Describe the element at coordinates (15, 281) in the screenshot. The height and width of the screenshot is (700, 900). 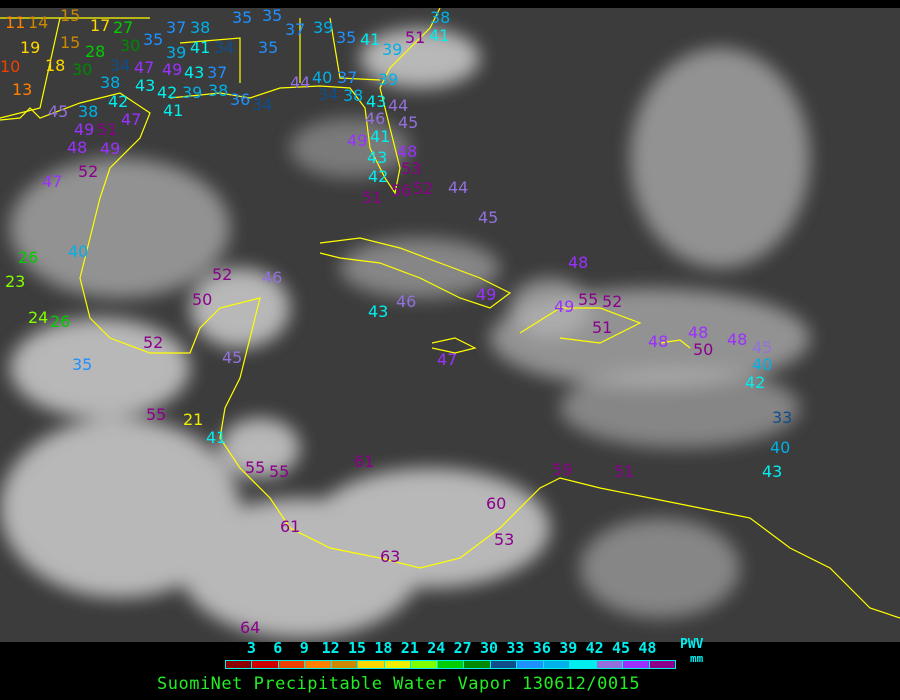
I see `station-pwv-value: 23` at that location.